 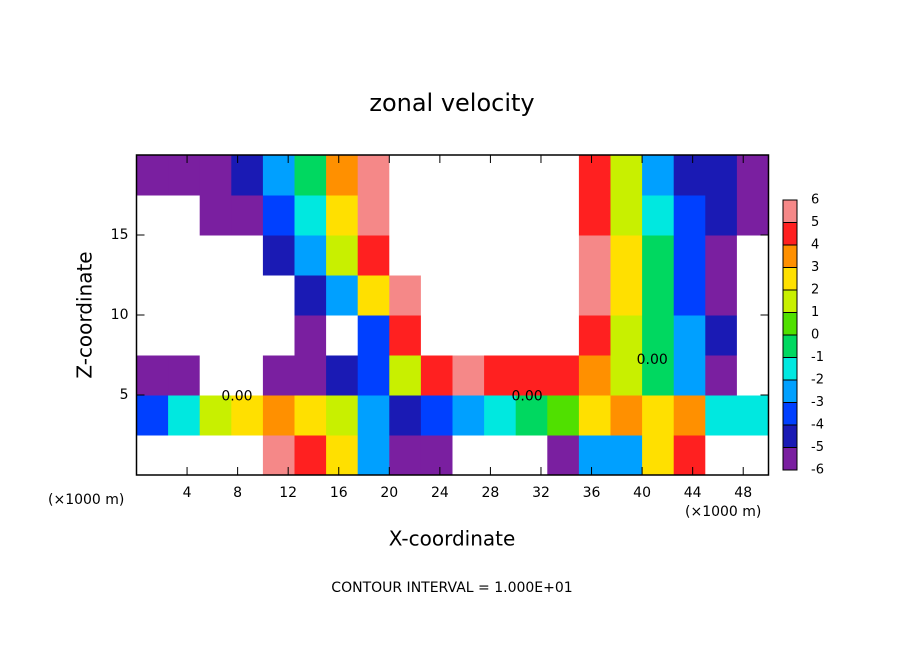 What do you see at coordinates (693, 493) in the screenshot?
I see `x-tick-label: 44` at bounding box center [693, 493].